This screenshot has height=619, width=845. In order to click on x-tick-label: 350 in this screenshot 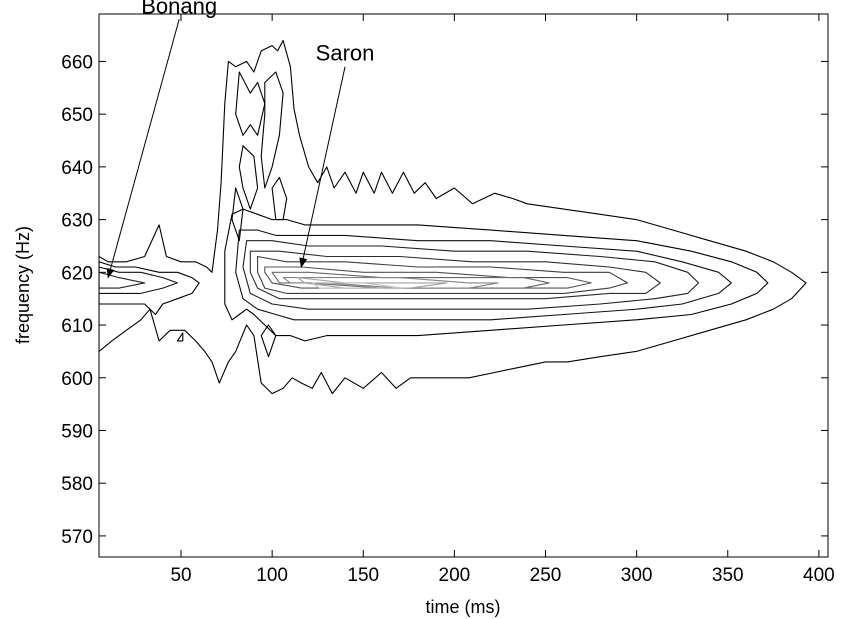, I will do `click(728, 575)`.